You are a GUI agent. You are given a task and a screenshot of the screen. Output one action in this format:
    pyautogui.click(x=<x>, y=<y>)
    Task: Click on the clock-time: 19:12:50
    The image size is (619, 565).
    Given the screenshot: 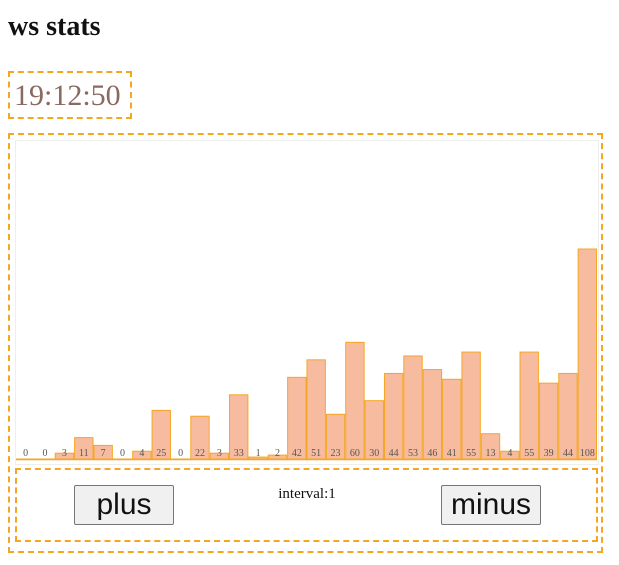 What is the action you would take?
    pyautogui.click(x=67, y=95)
    